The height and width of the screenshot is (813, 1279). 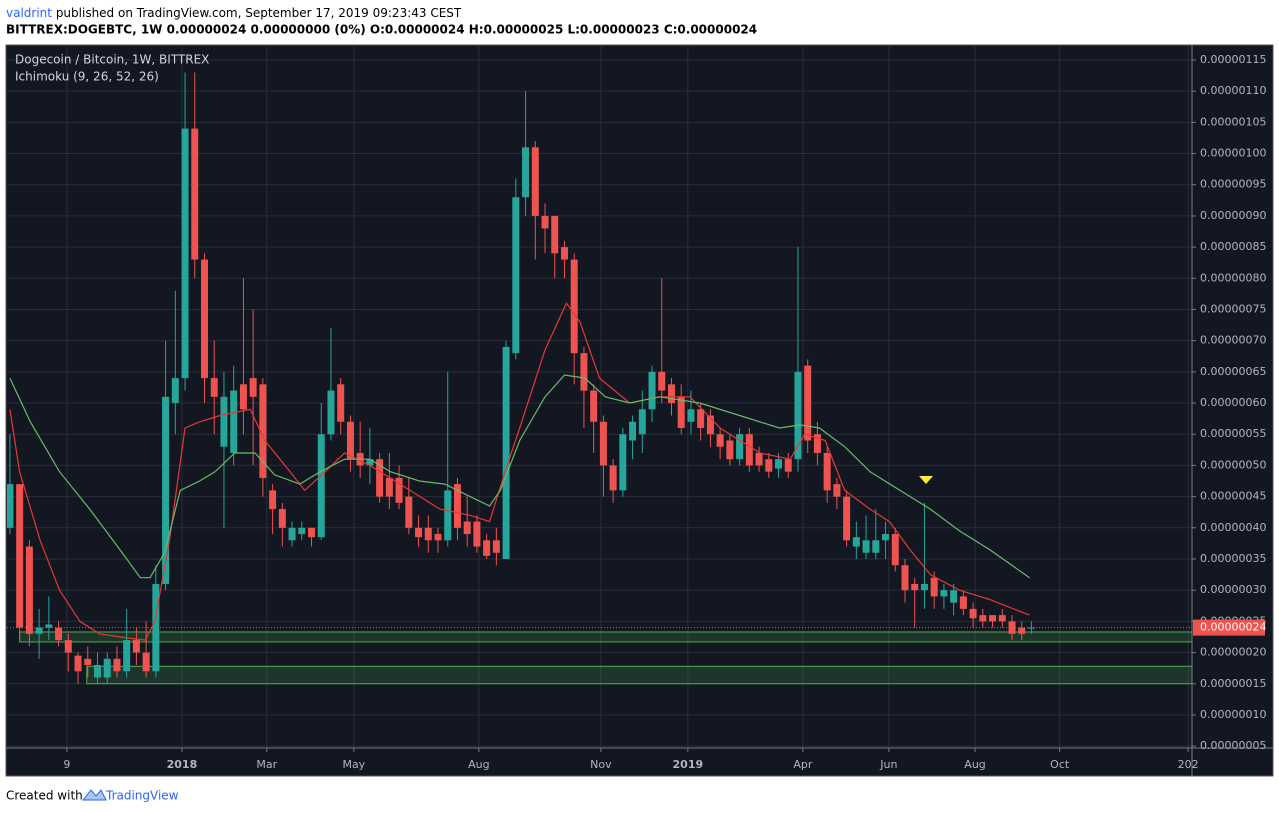 I want to click on y-tick-label: 0.00000100, so click(x=1233, y=153).